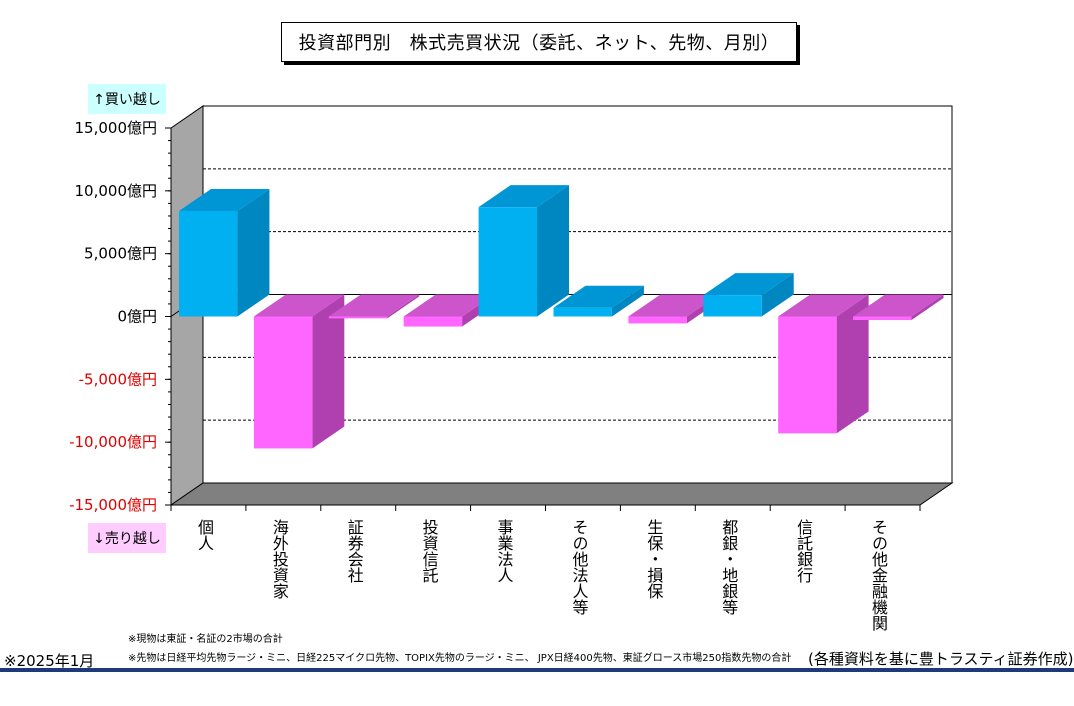  What do you see at coordinates (561, 494) in the screenshot?
I see `floor` at bounding box center [561, 494].